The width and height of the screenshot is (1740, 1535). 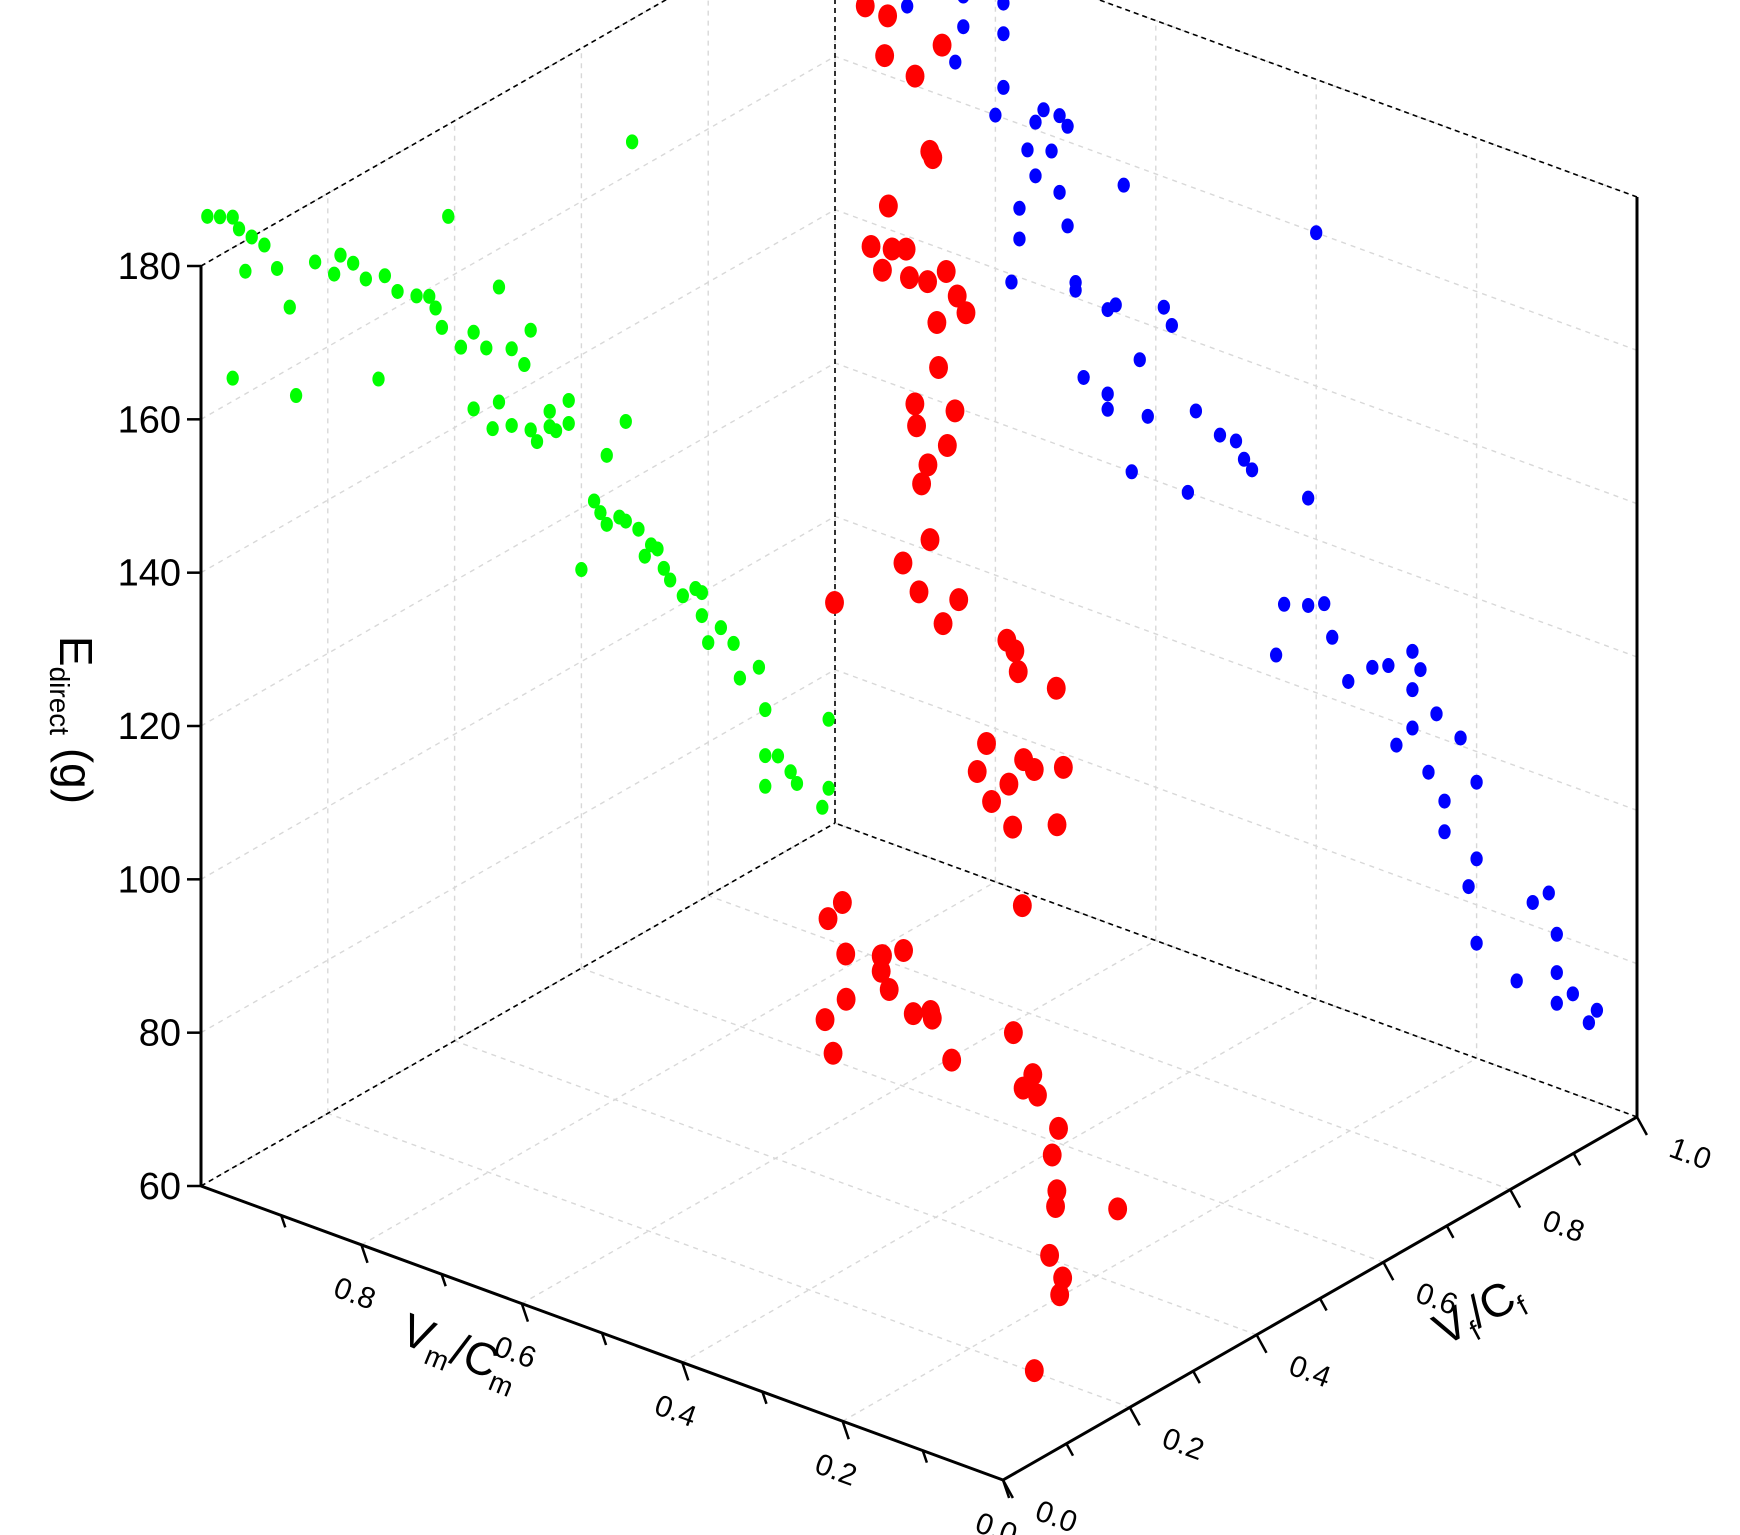 I want to click on z-tick-label: 160, so click(x=149, y=420).